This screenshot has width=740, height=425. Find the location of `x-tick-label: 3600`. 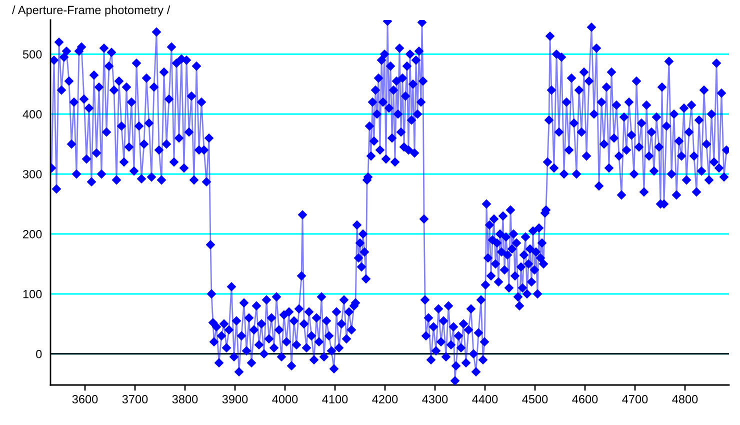

x-tick-label: 3600 is located at coordinates (85, 399).